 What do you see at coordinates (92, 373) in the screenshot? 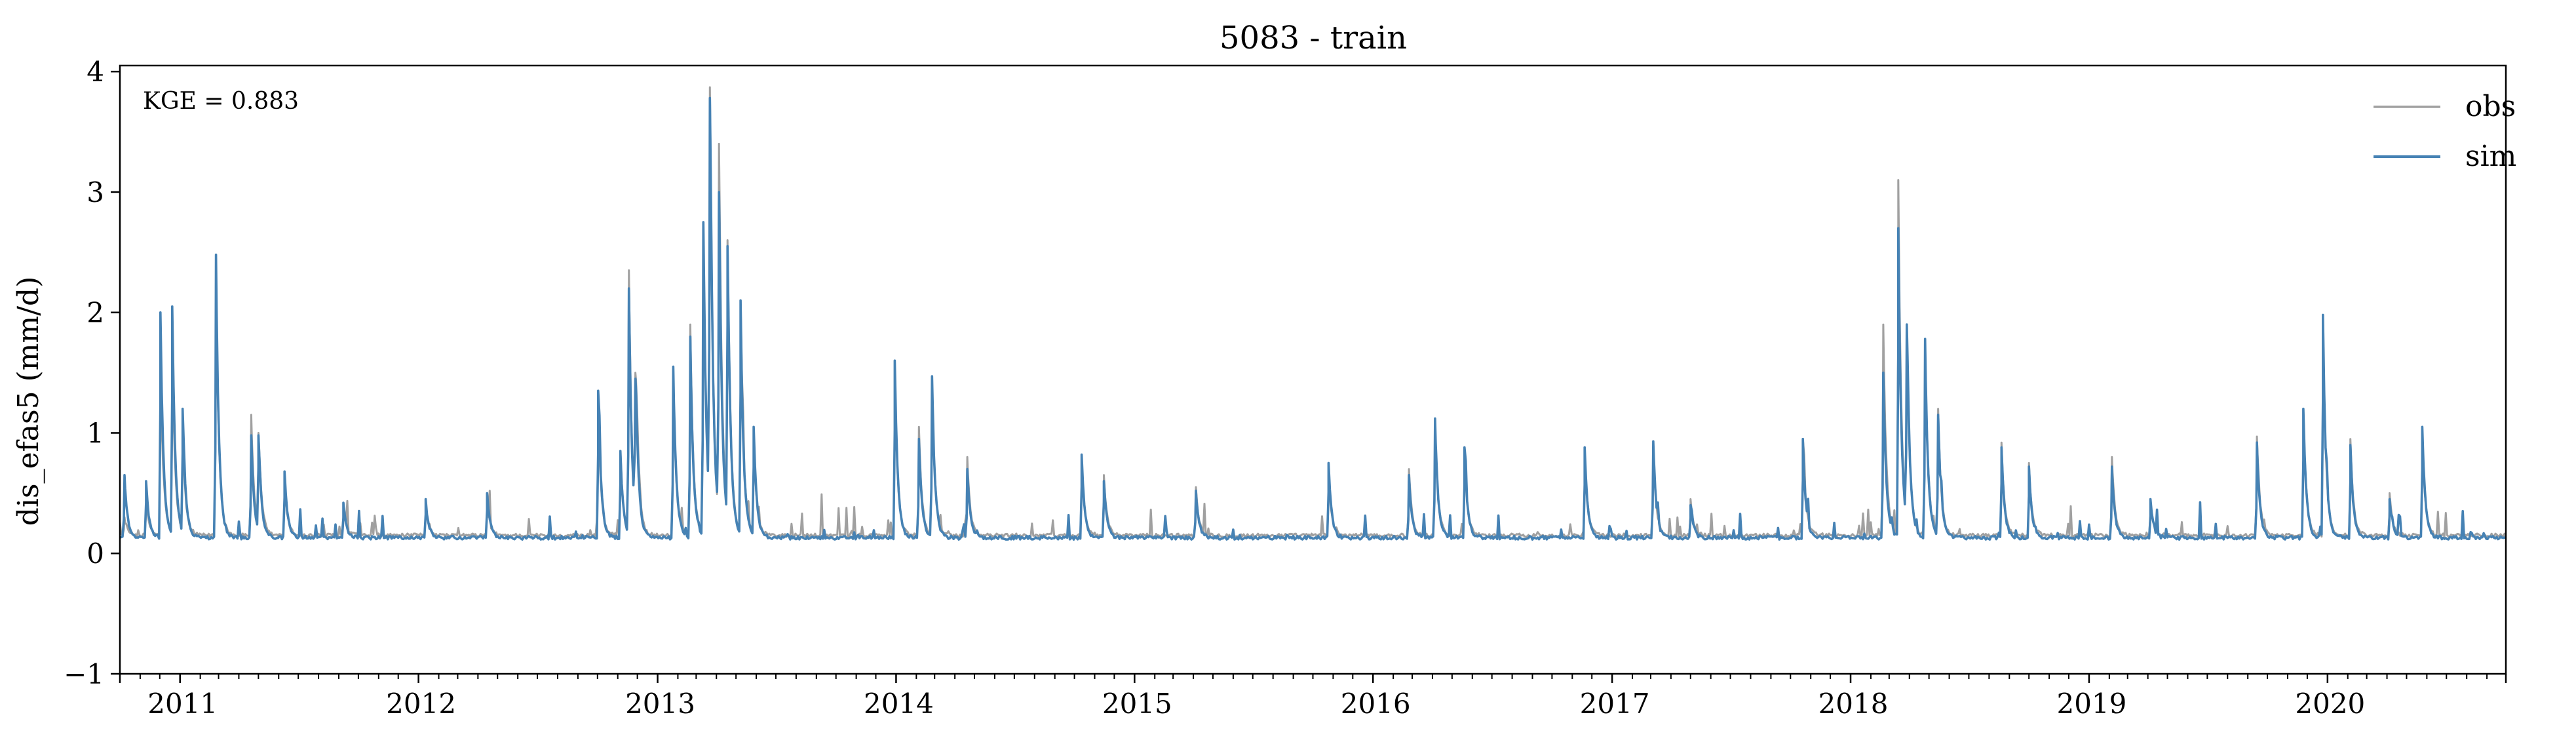
I see `y-axis-ticks: −1 0 1 2 3 4` at bounding box center [92, 373].